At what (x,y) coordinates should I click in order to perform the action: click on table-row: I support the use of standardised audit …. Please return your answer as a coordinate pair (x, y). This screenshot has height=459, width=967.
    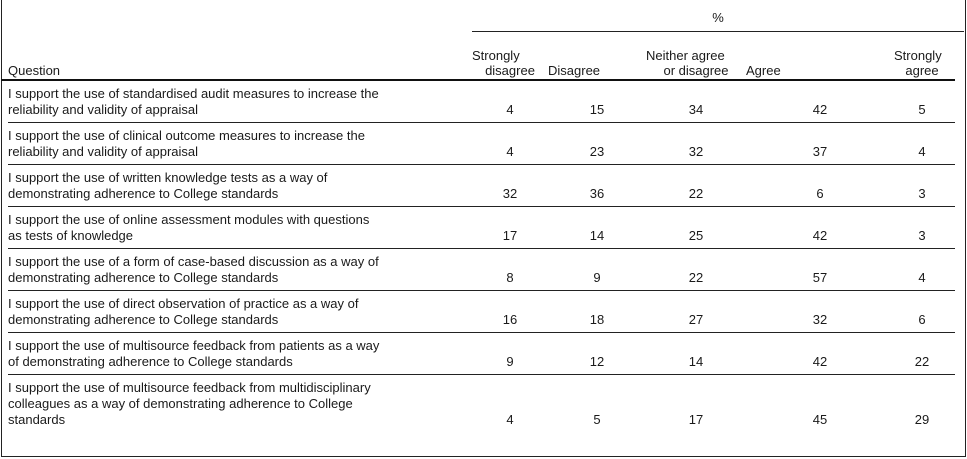
    Looking at the image, I should click on (481, 102).